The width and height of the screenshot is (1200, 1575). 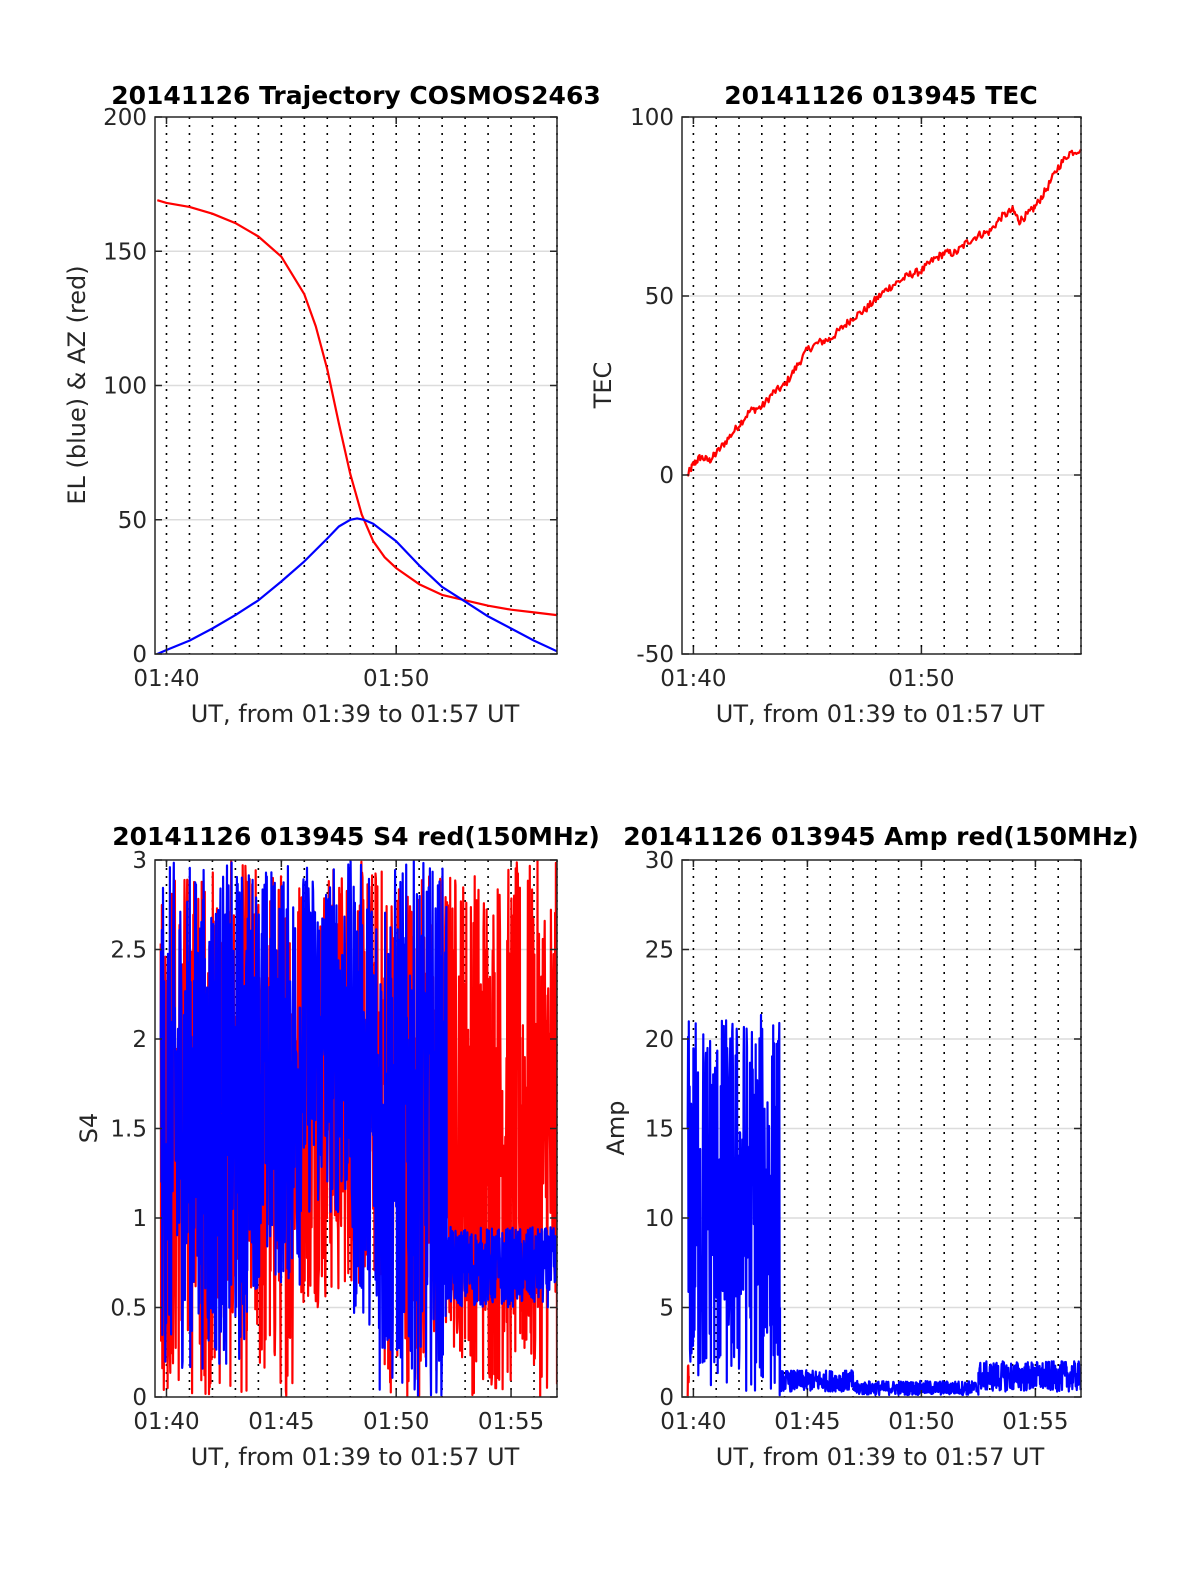 I want to click on chart-title: 20141126 Trajectory COSMOS2463, so click(x=356, y=95).